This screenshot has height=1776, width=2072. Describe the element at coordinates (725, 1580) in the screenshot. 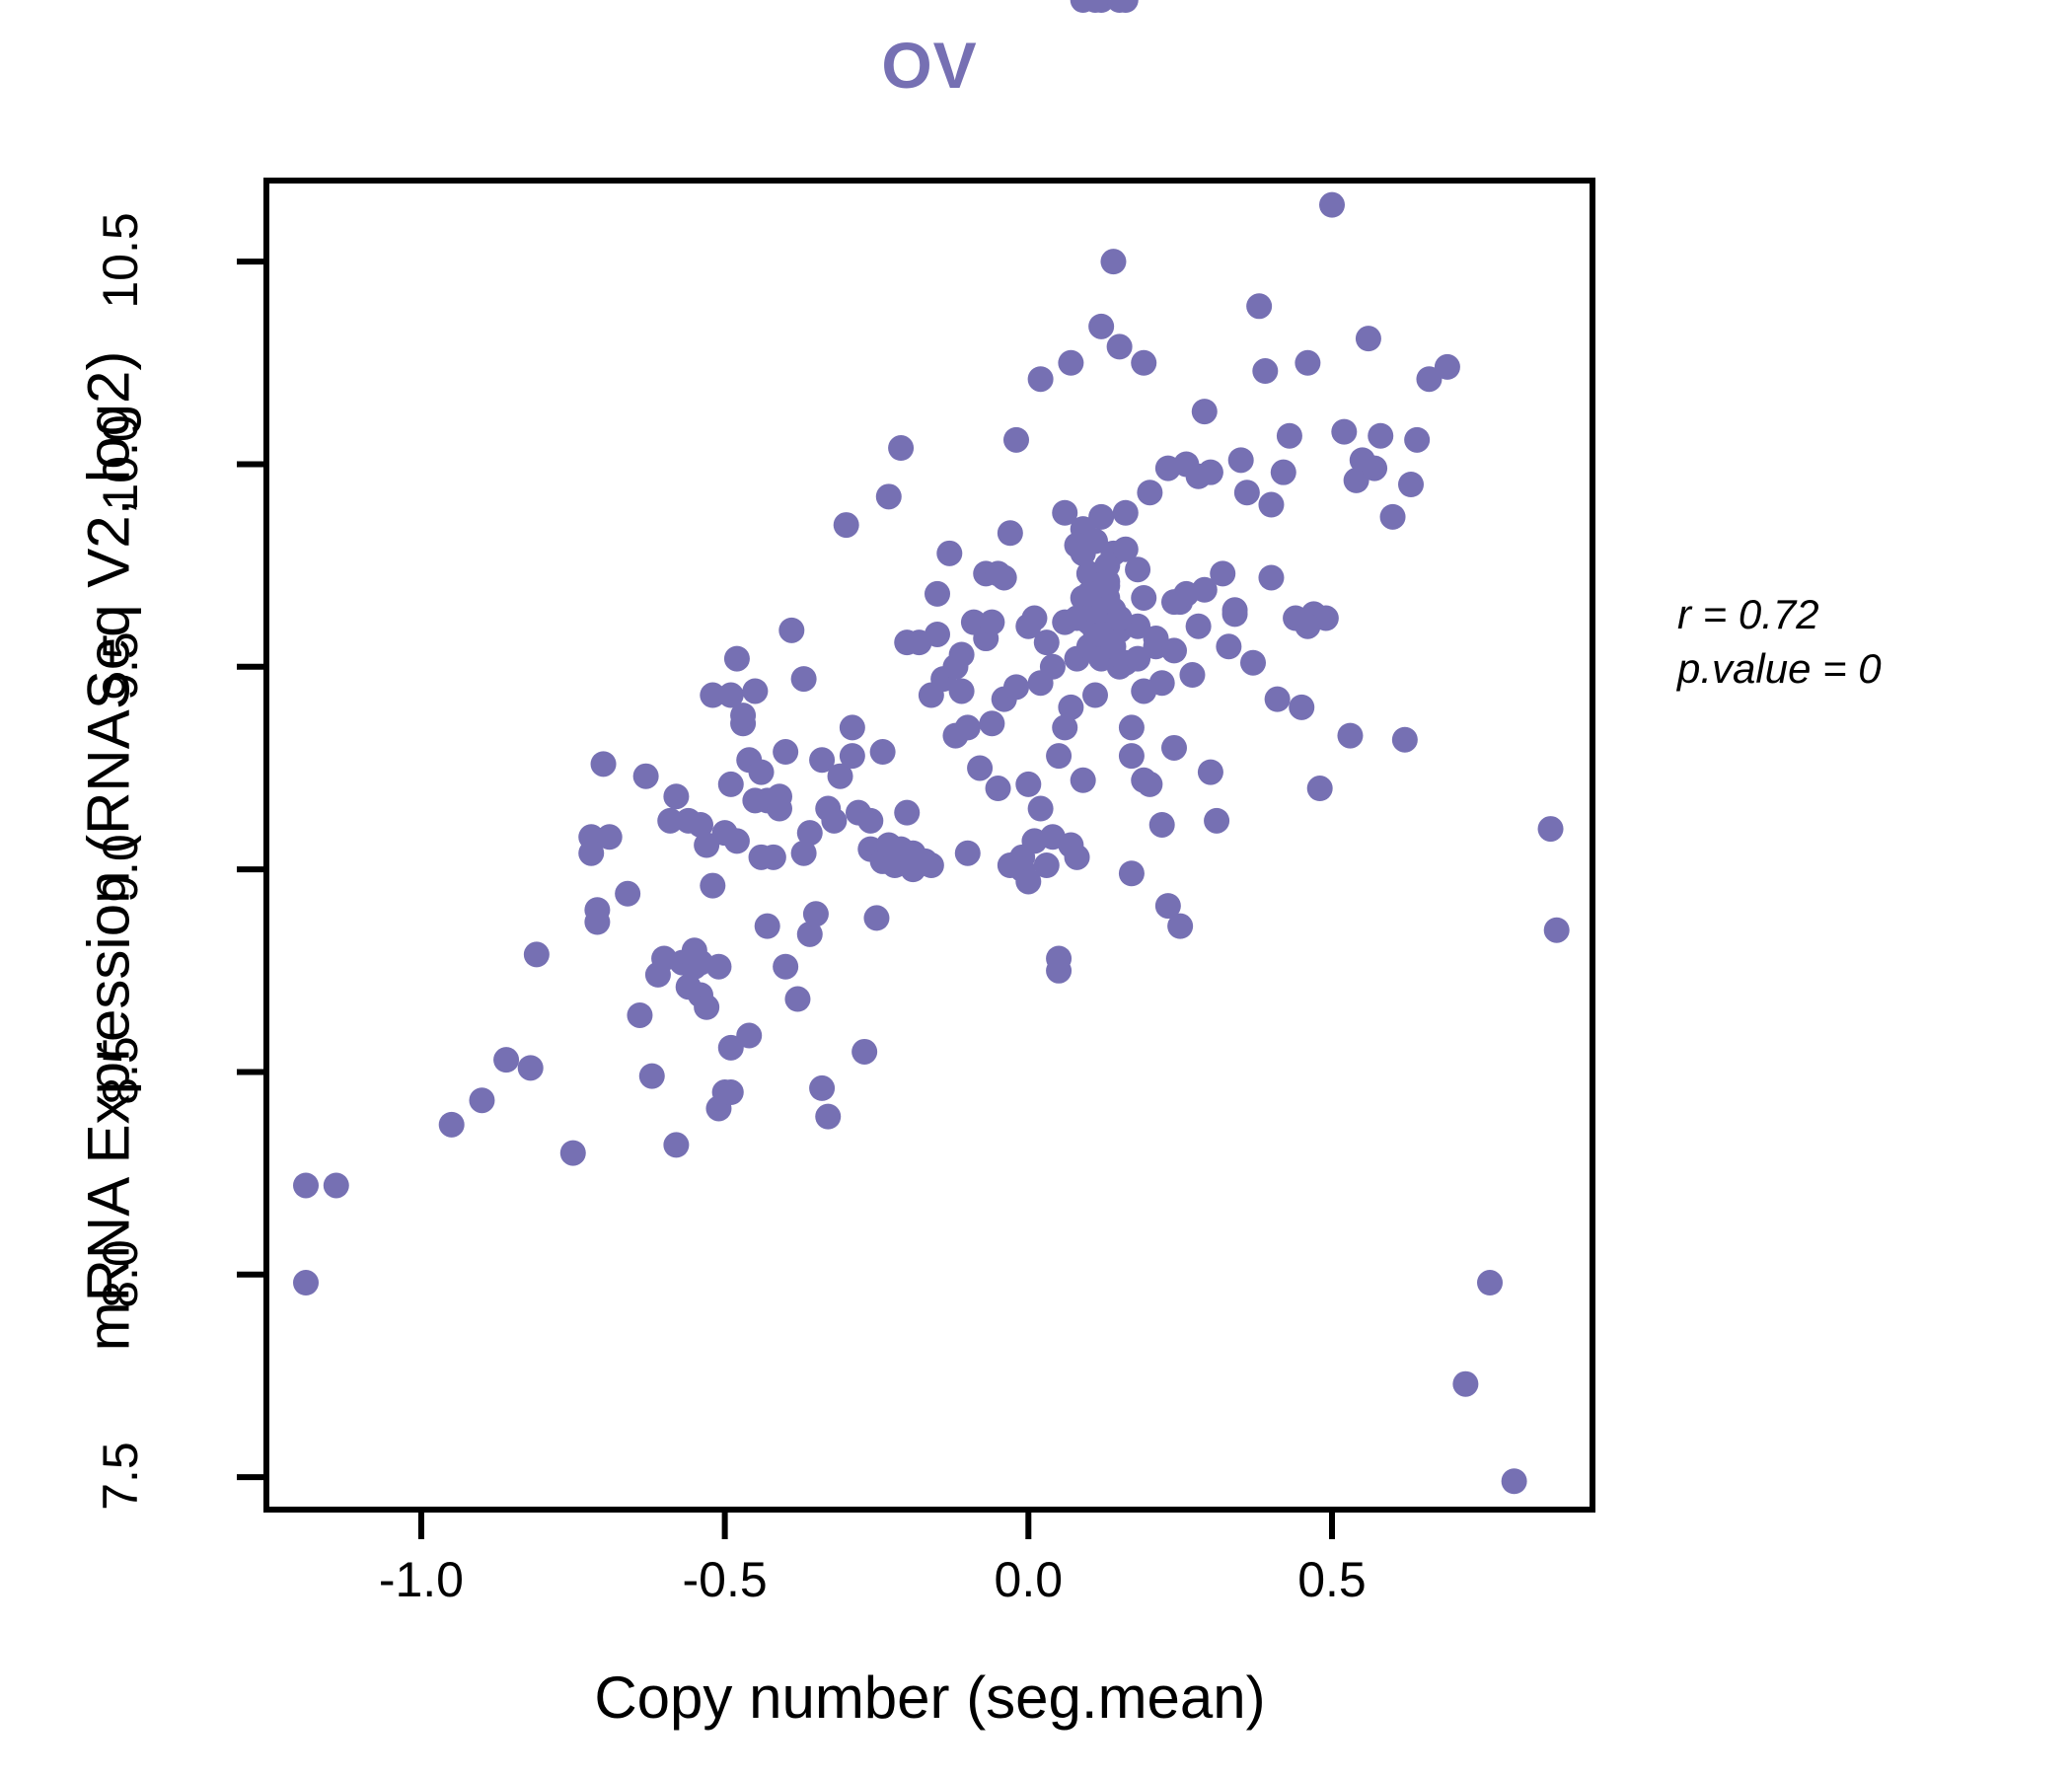

I see `x-tick-label: -0.5` at that location.